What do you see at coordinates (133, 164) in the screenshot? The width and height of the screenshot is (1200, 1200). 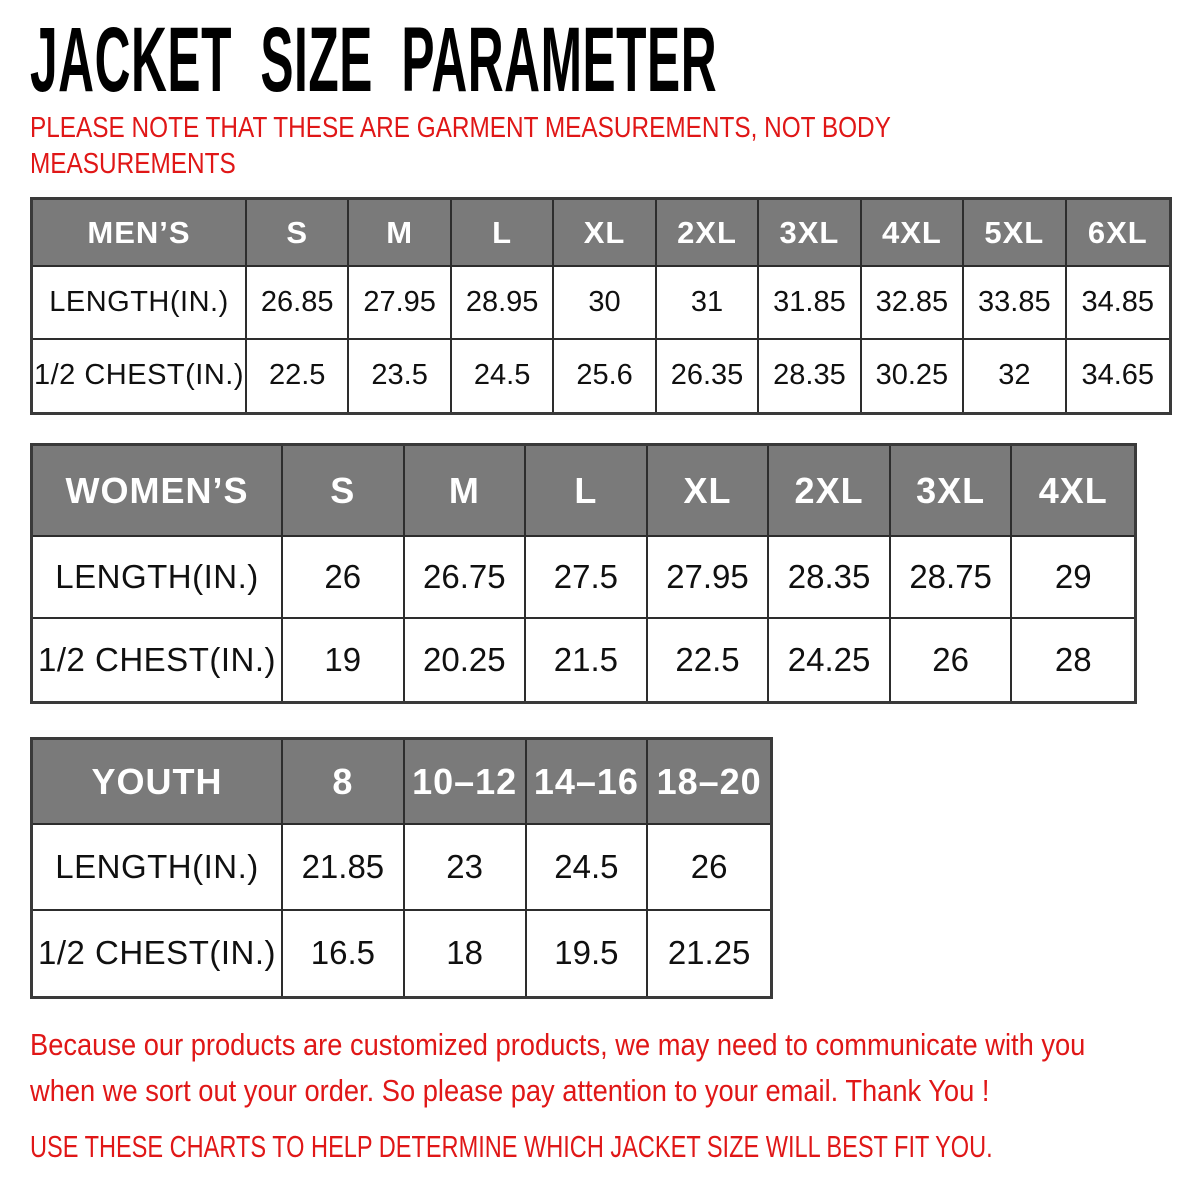 I see `note-line-2: MEASUREMENTS` at bounding box center [133, 164].